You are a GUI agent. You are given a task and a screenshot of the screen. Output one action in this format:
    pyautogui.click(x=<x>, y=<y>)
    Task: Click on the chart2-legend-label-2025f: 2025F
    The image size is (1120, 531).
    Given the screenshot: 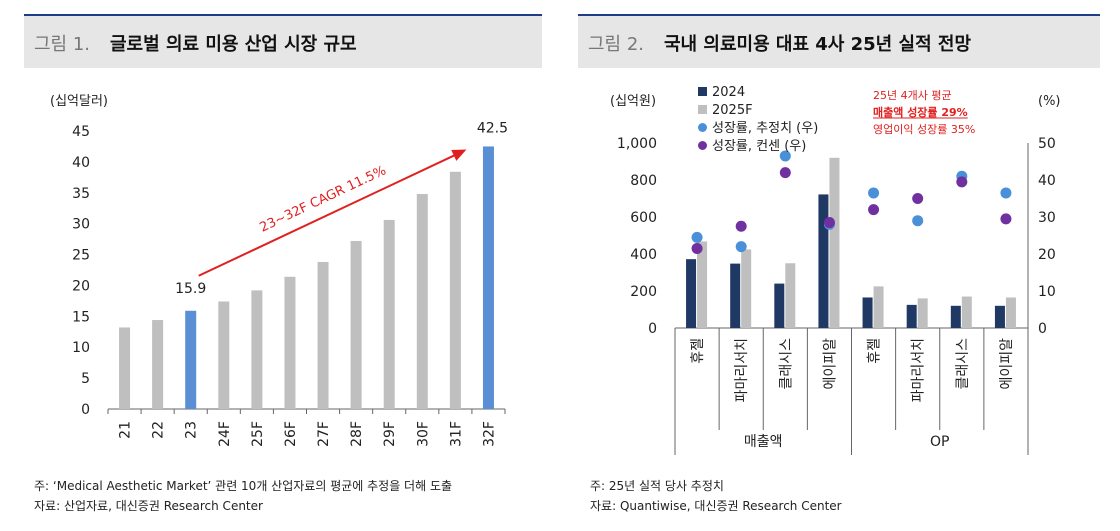 What is the action you would take?
    pyautogui.click(x=732, y=110)
    